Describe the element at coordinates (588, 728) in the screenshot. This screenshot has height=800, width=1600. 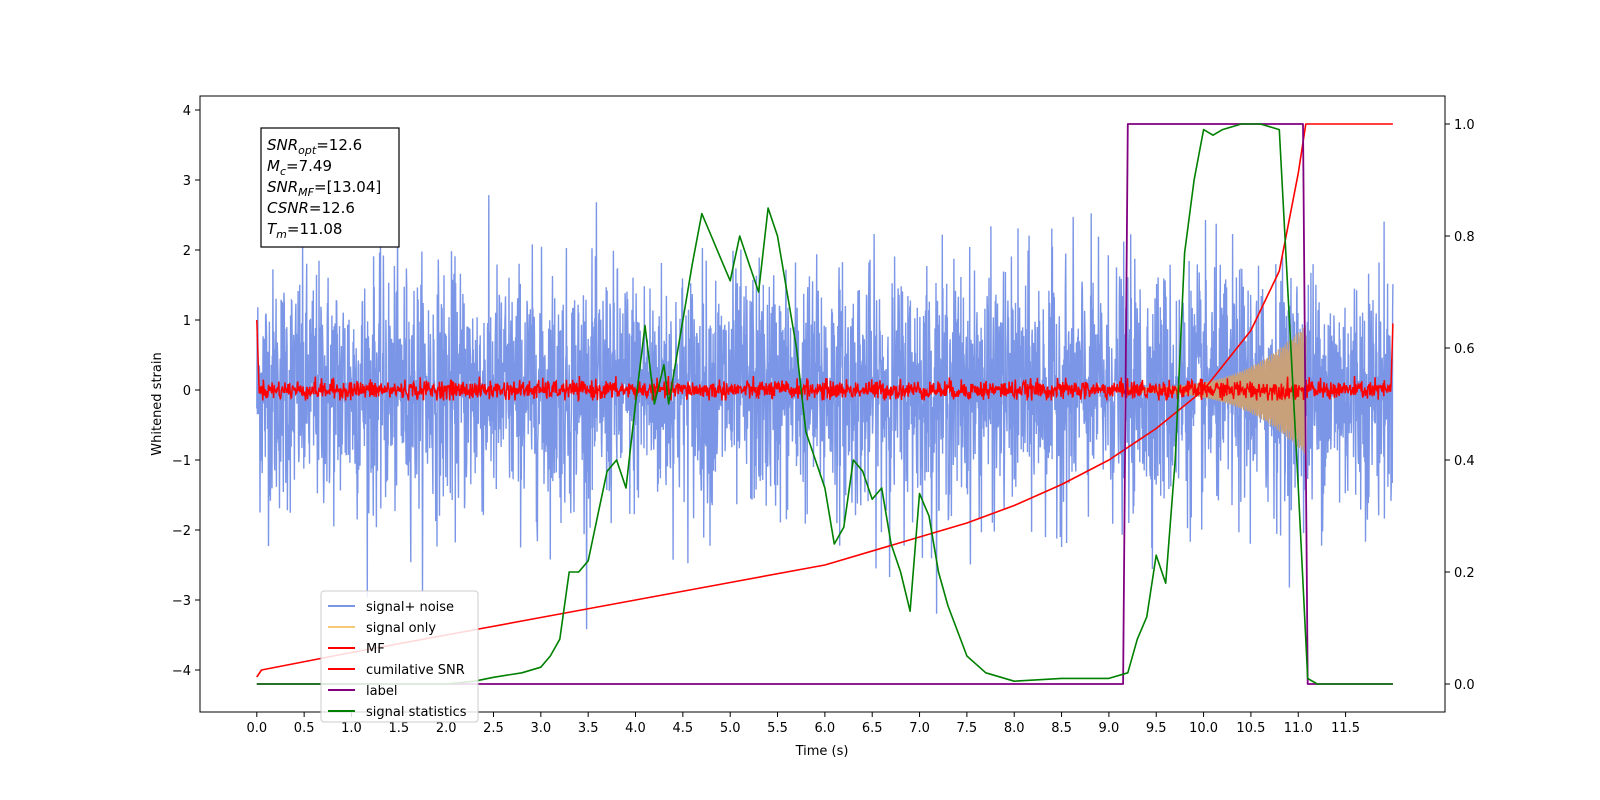
I see `x-tick-label: 3.5` at that location.